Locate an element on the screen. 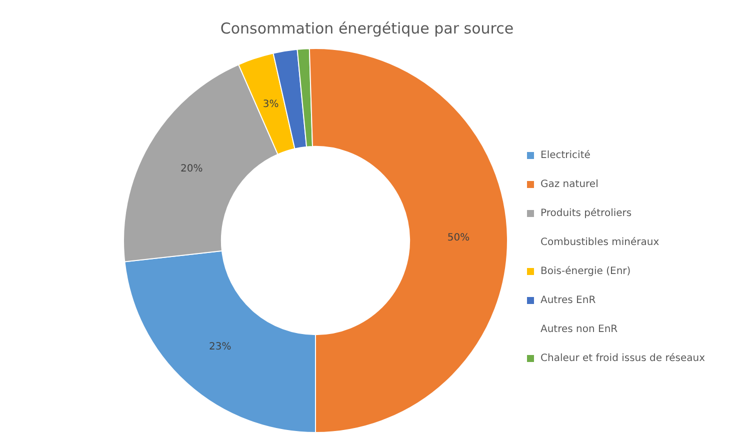 The height and width of the screenshot is (437, 733). legend-label: Autres EnR is located at coordinates (568, 300).